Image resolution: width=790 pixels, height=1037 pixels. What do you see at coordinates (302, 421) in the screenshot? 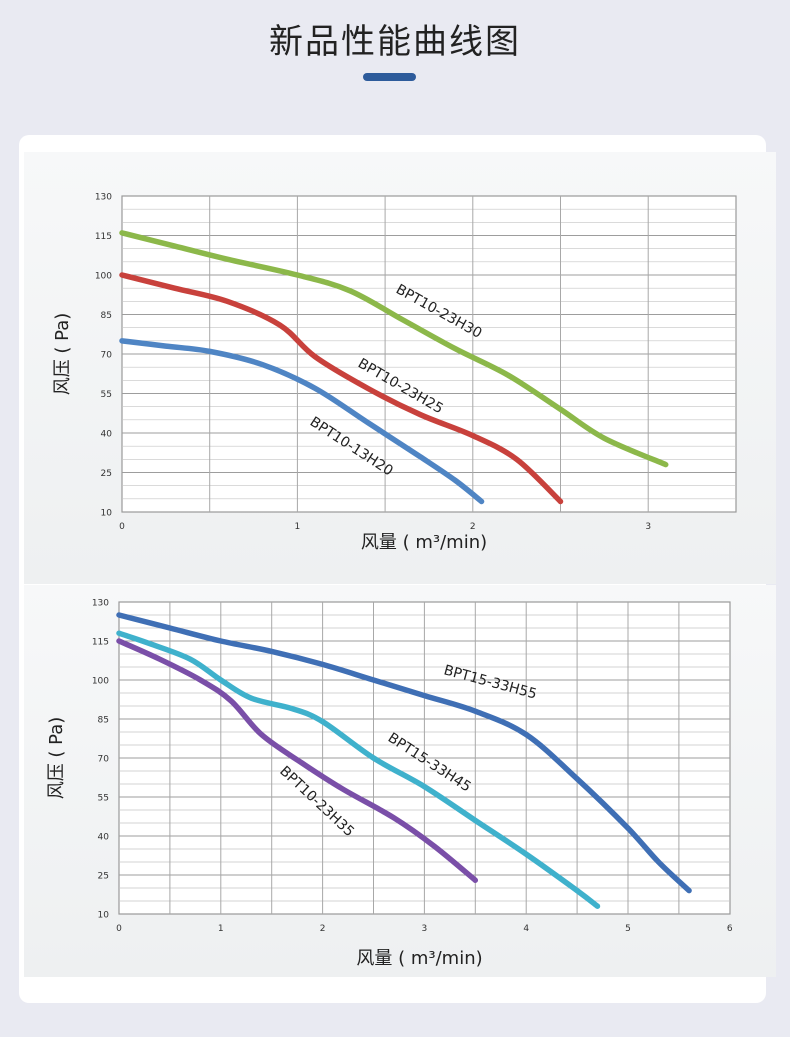
I see `series-line-bpt10-13h20` at bounding box center [302, 421].